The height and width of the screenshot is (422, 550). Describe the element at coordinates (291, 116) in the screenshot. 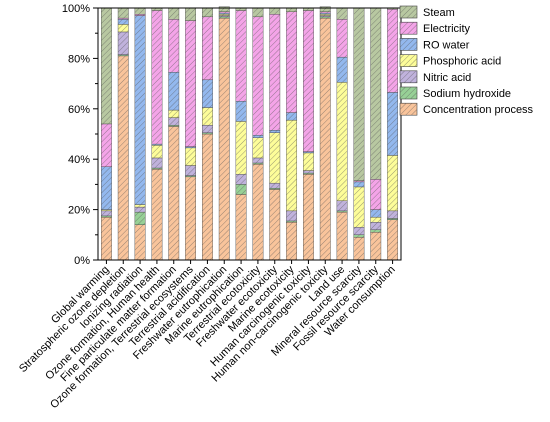

I see `bar-hatch-ro-water-marine-ecotoxicity` at that location.